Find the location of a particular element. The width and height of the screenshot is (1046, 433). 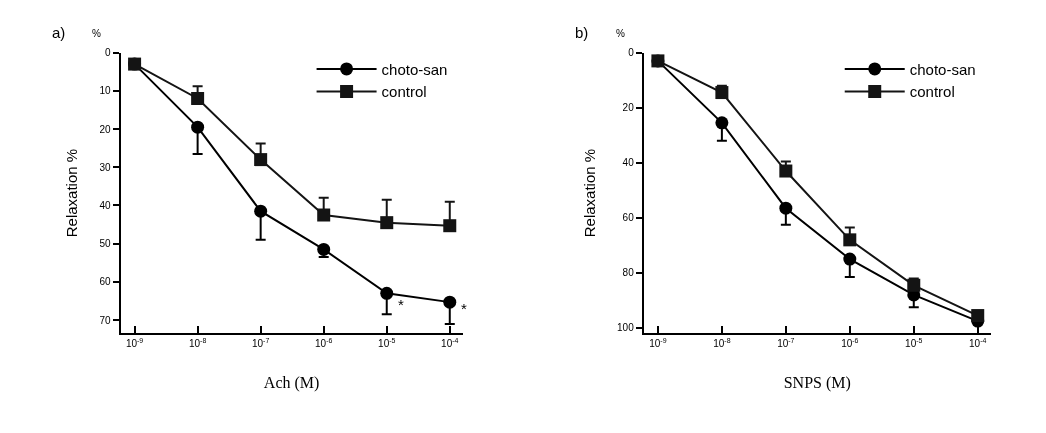

y-tick-label: 70 is located at coordinates (105, 320).